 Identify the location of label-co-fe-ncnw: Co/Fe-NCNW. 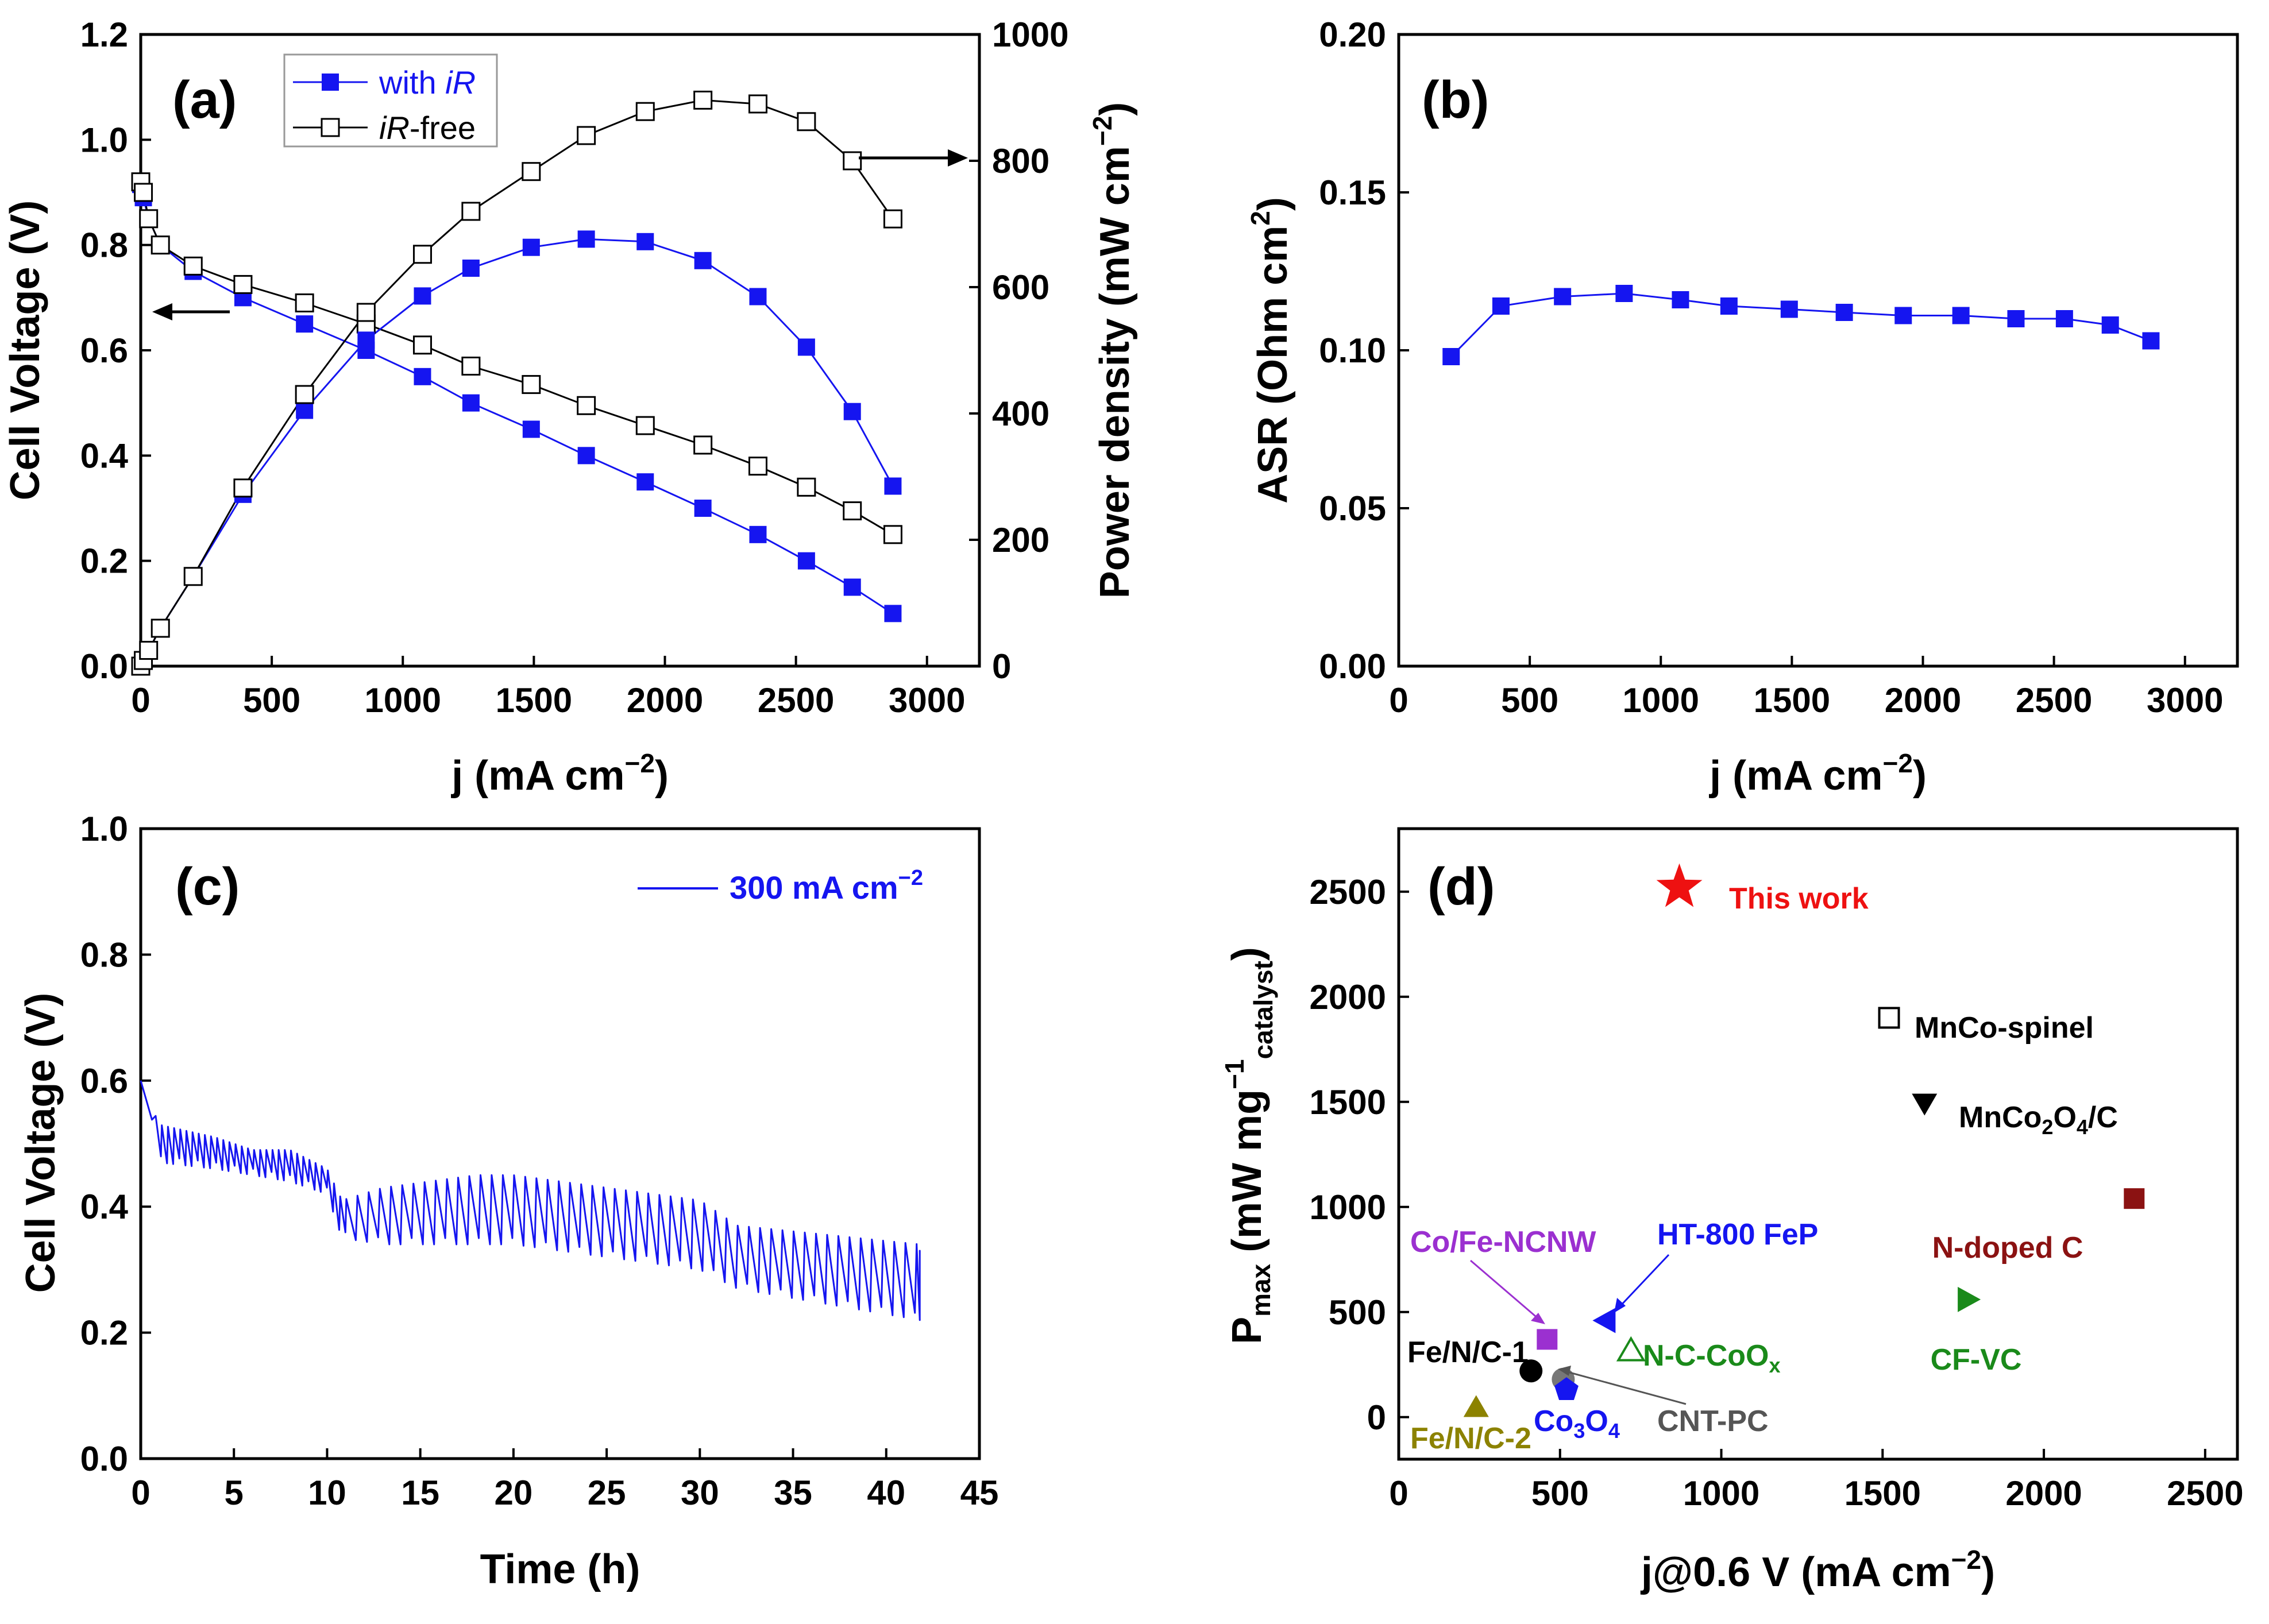
(1503, 1242).